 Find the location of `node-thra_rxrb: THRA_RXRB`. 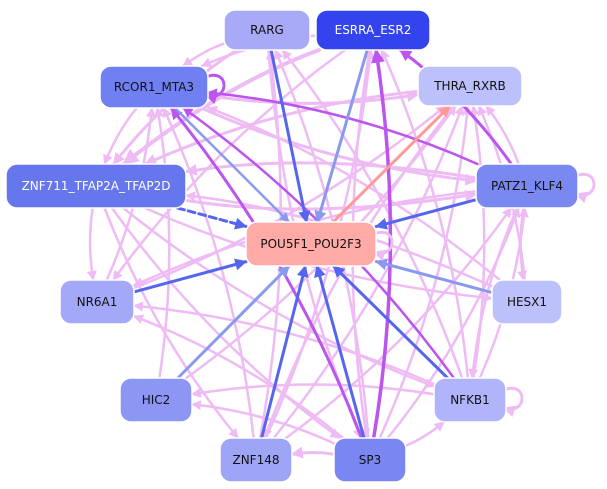

node-thra_rxrb: THRA_RXRB is located at coordinates (470, 86).